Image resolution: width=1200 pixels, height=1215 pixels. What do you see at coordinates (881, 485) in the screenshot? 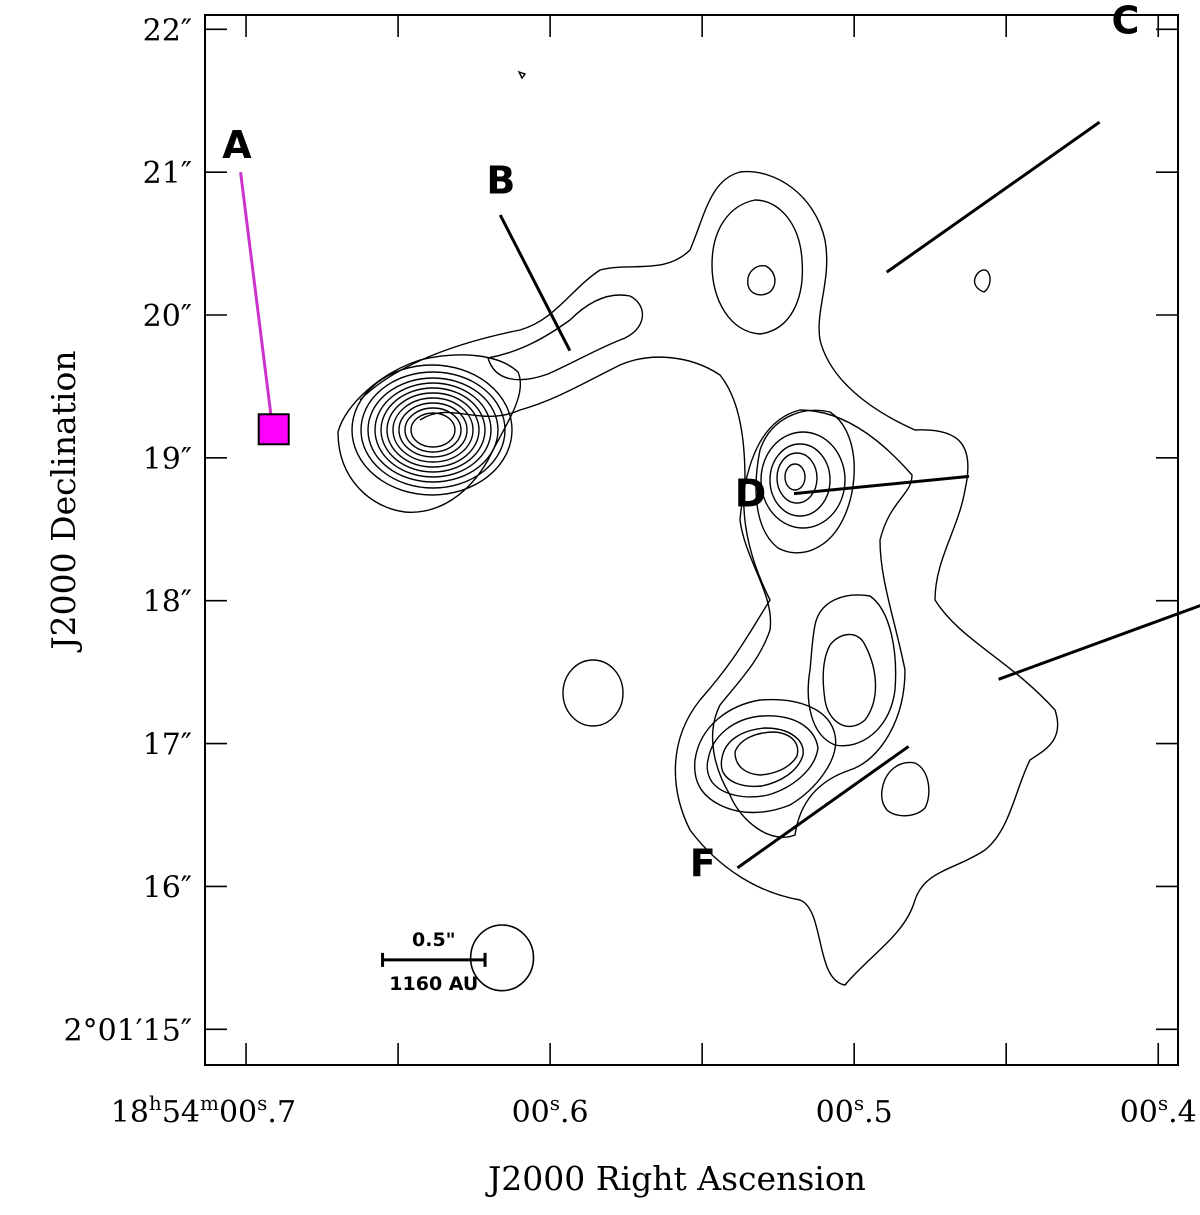
I see `source-pointer-d` at bounding box center [881, 485].